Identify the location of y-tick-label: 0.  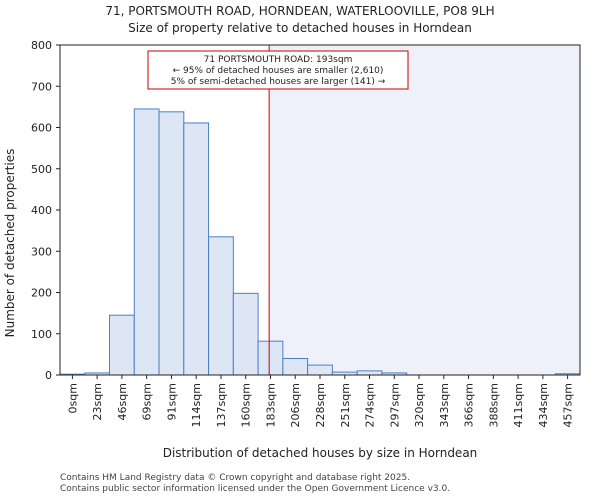
(48, 375).